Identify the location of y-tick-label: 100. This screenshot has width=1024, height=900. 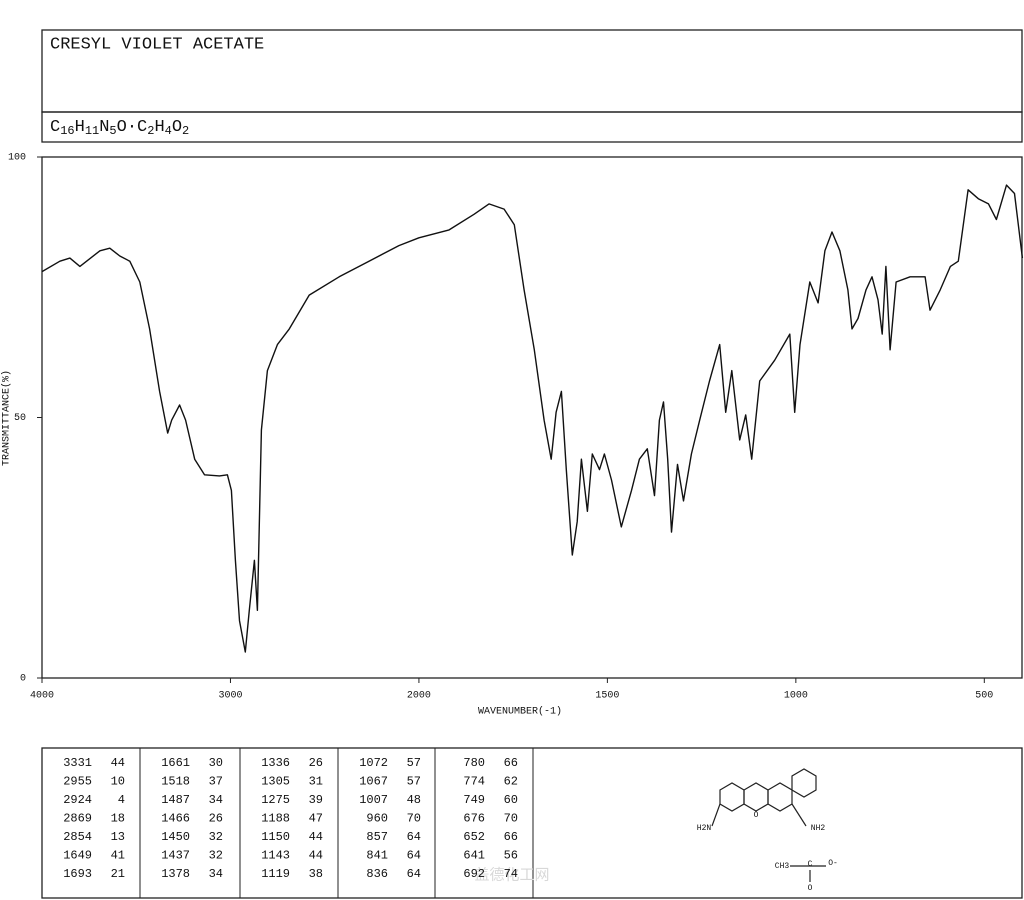
(17, 158).